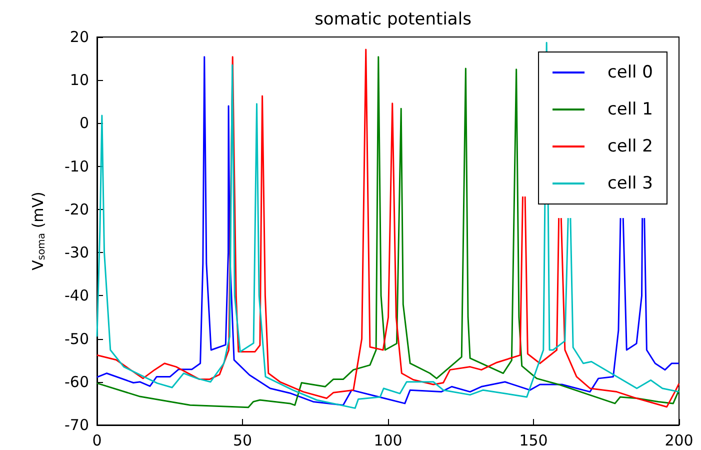  What do you see at coordinates (76, 253) in the screenshot?
I see `y-tick-label: -30` at bounding box center [76, 253].